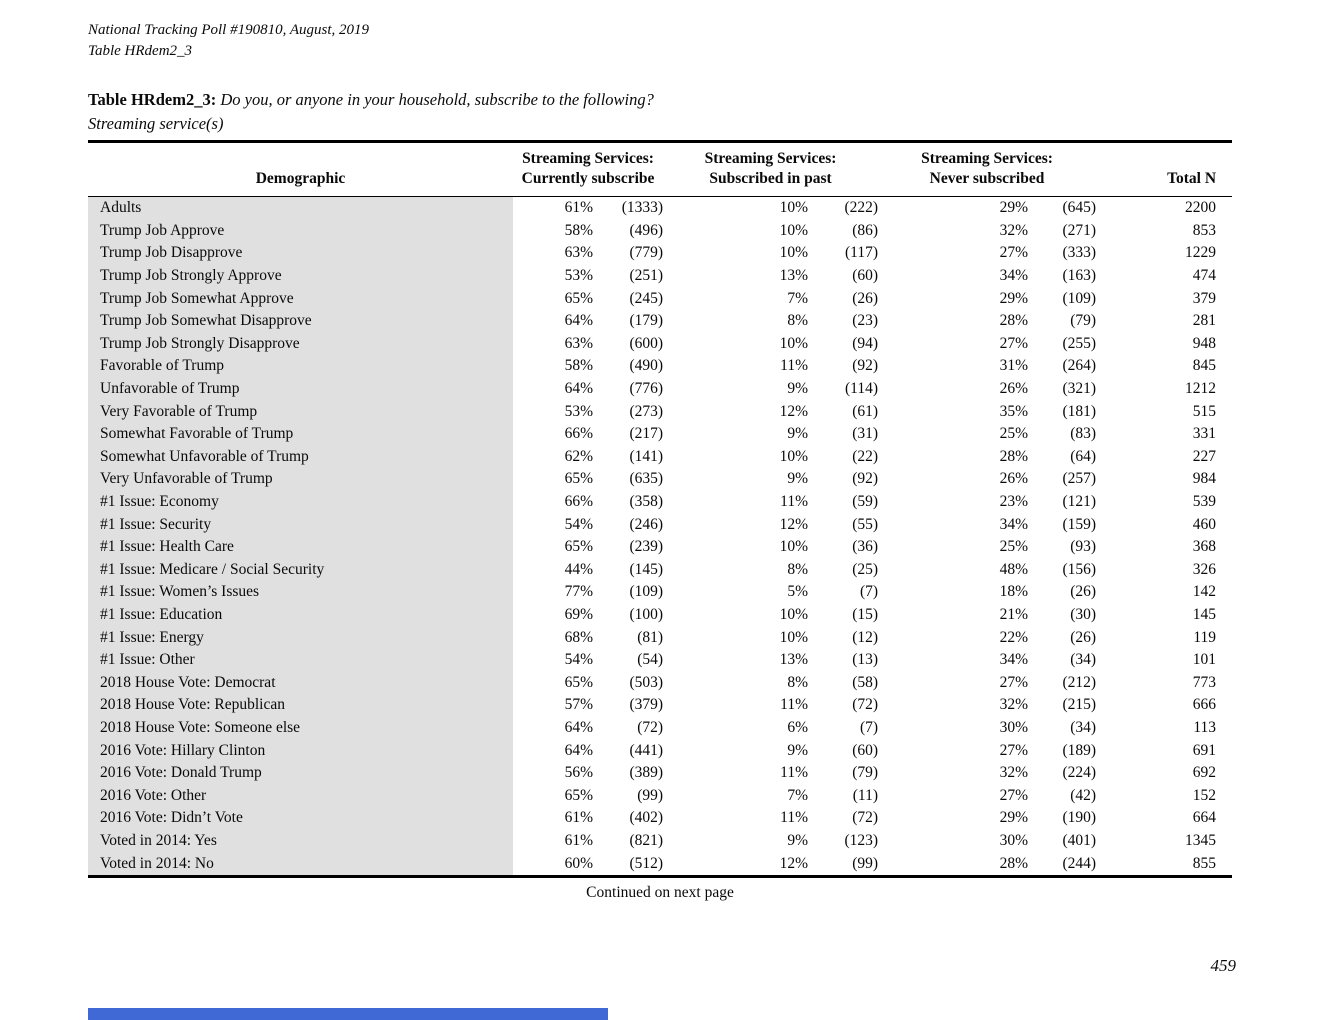 The image size is (1320, 1020). Describe the element at coordinates (300, 841) in the screenshot. I see `row-label: Voted in 2014: Yes` at that location.